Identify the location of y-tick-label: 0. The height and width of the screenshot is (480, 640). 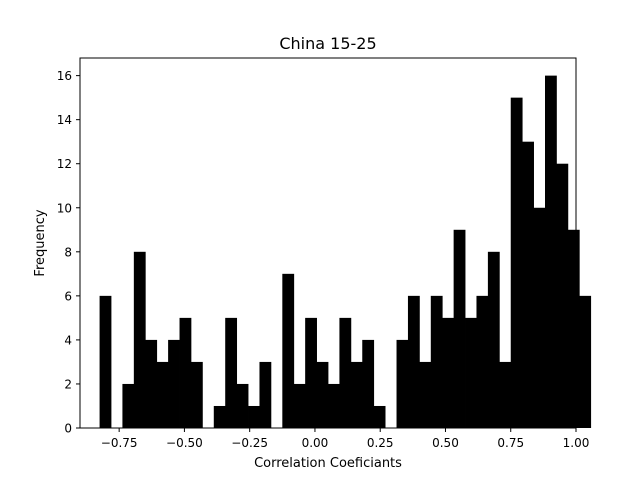
(68, 429).